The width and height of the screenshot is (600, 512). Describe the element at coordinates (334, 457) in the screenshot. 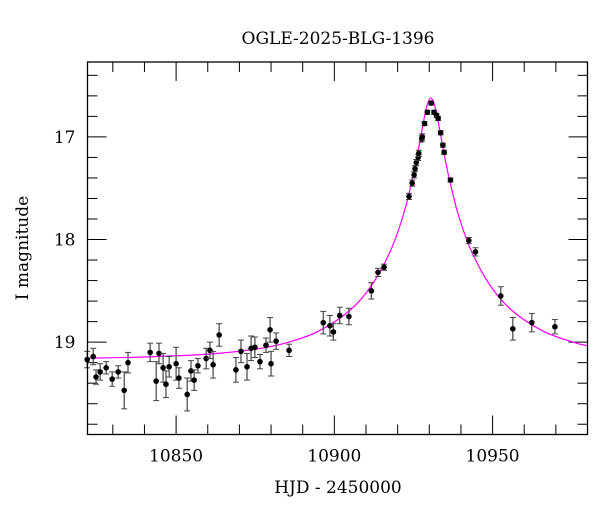

I see `x-tick-label: 10900` at that location.